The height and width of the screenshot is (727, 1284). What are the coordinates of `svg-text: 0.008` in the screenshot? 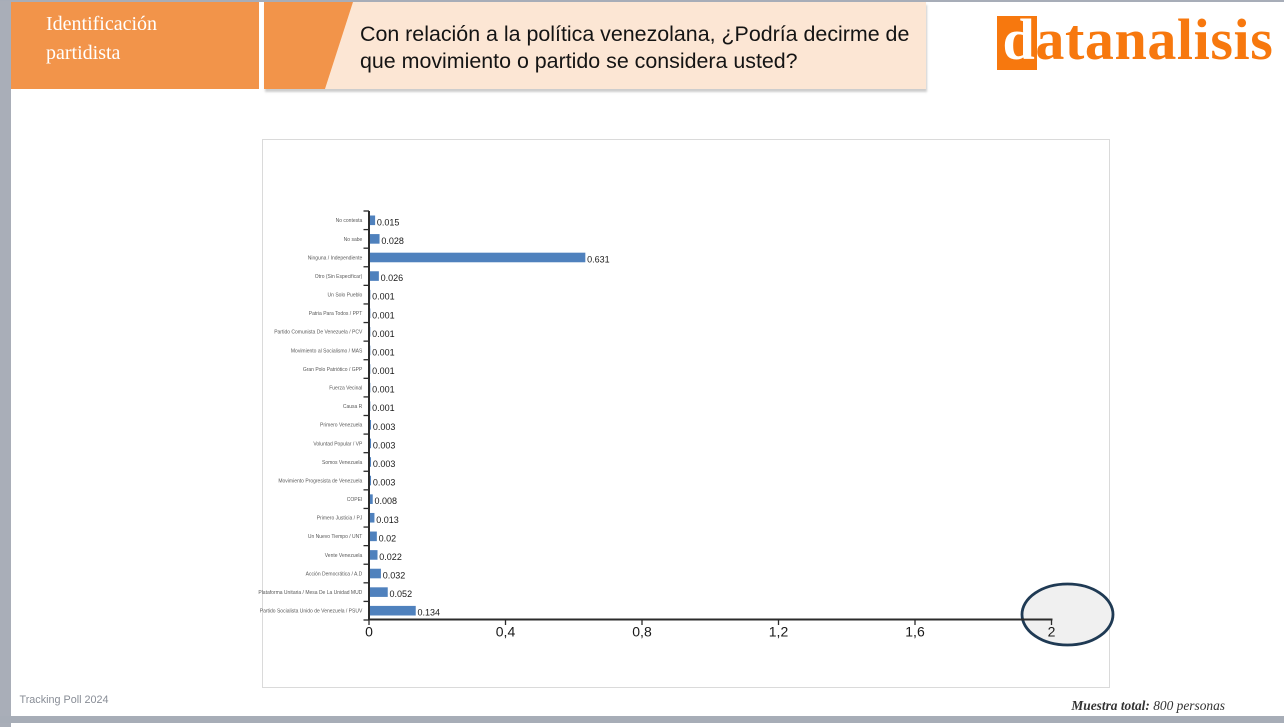 It's located at (386, 501).